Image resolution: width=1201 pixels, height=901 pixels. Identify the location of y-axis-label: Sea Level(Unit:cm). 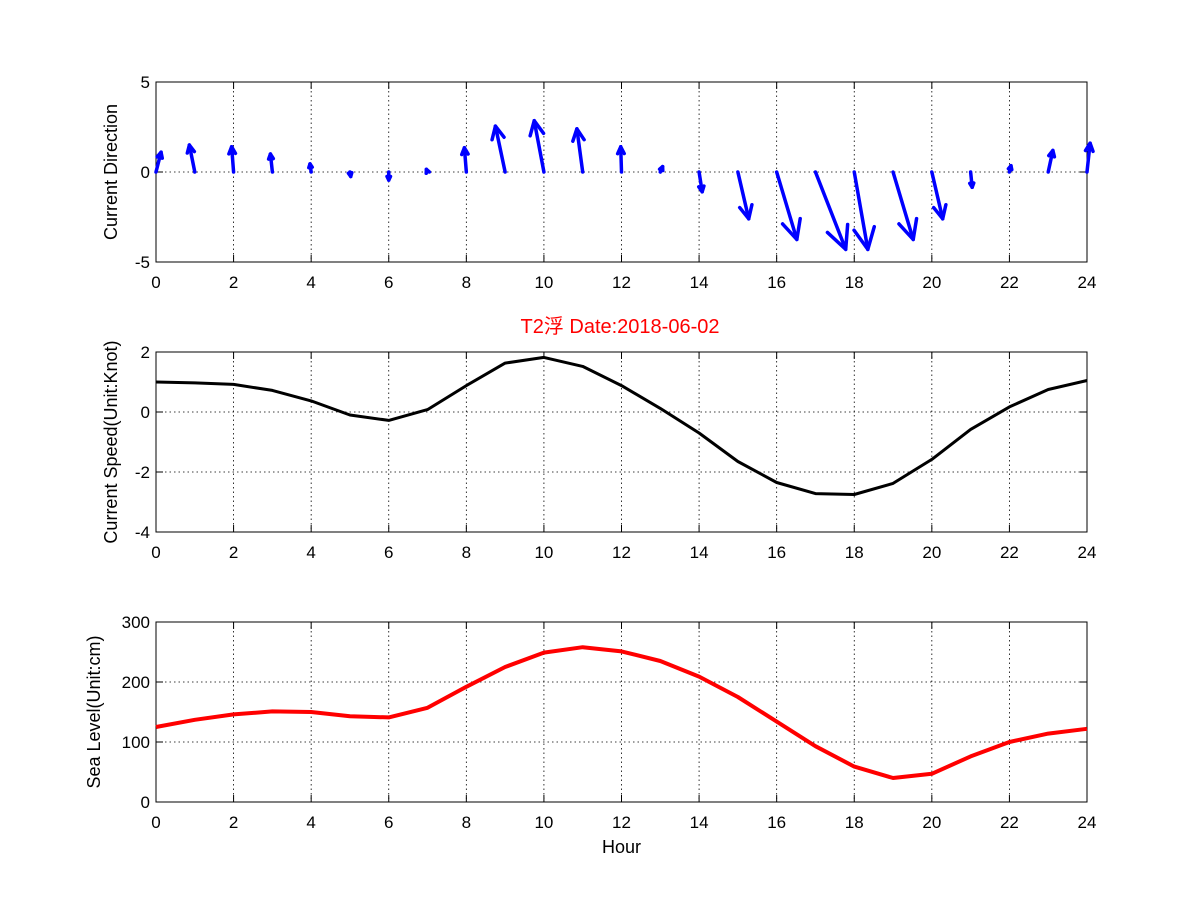
(94, 711).